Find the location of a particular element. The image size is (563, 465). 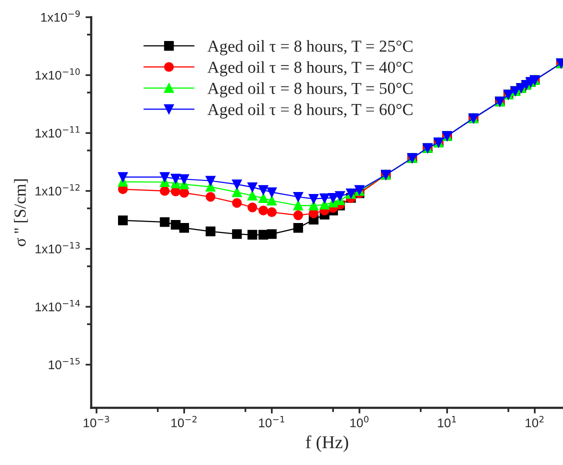

y-tick-label: 1x10$^{−14}$ is located at coordinates (58, 306).